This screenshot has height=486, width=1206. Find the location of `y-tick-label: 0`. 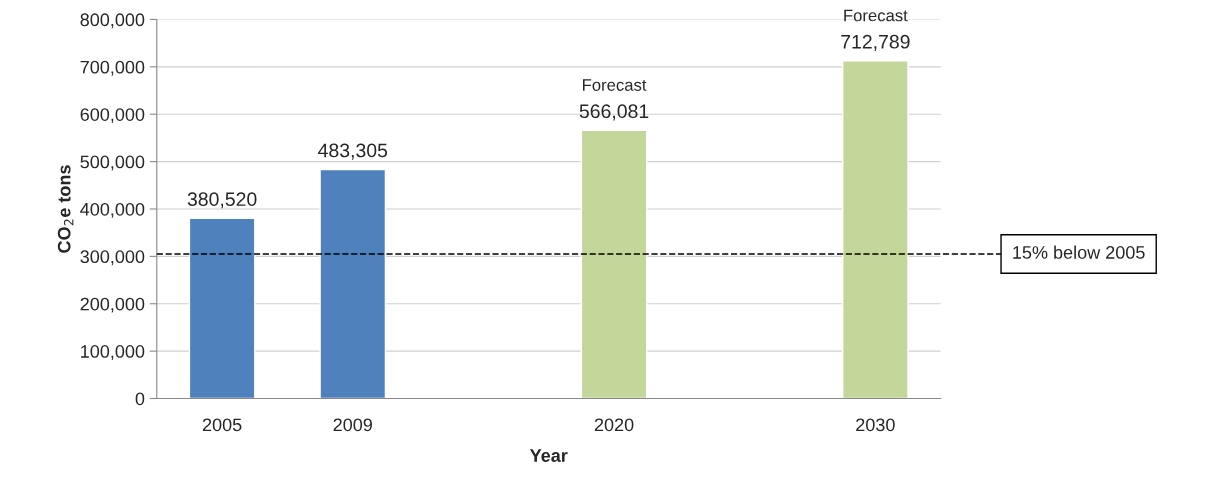

y-tick-label: 0 is located at coordinates (140, 399).